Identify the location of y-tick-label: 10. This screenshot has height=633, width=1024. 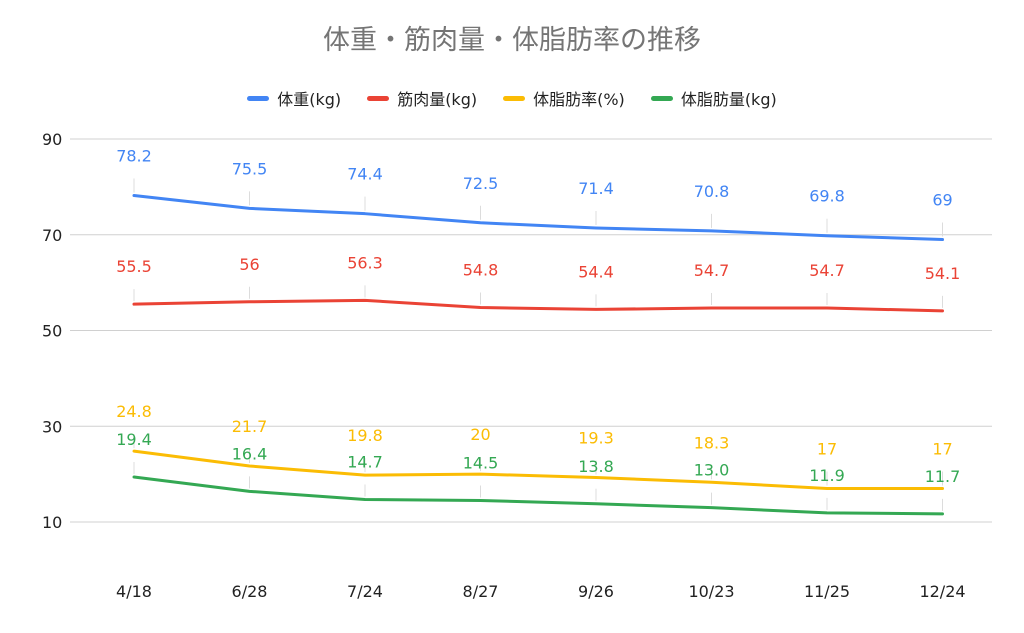
(52, 522).